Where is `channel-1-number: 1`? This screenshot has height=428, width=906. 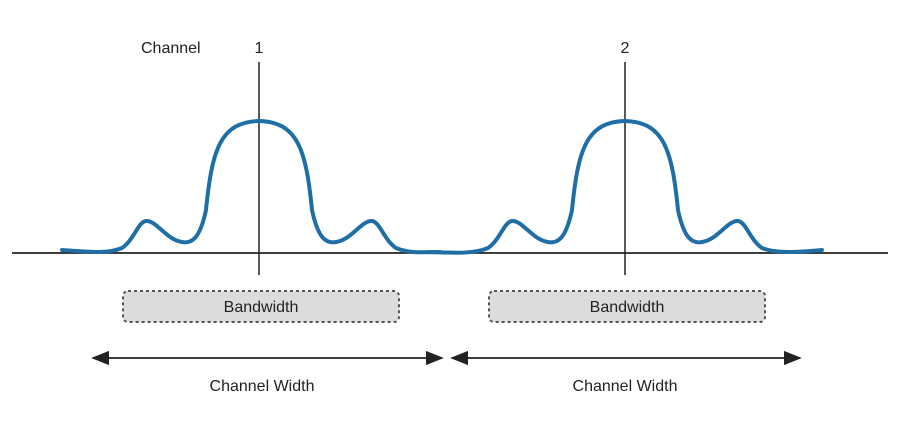
channel-1-number: 1 is located at coordinates (259, 48).